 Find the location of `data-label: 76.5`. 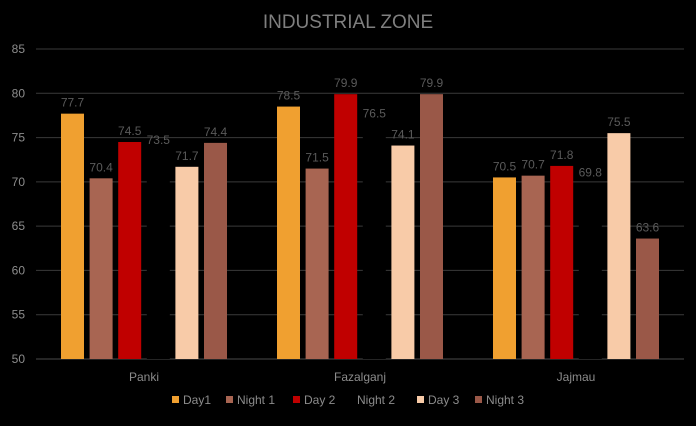

data-label: 76.5 is located at coordinates (375, 113).